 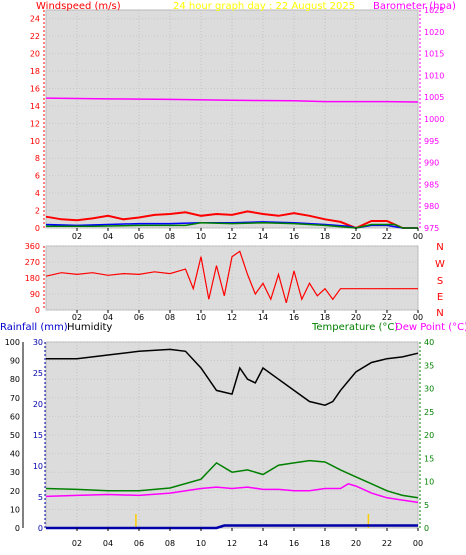 I want to click on barometer-tick-1000: 1000, so click(x=434, y=119).